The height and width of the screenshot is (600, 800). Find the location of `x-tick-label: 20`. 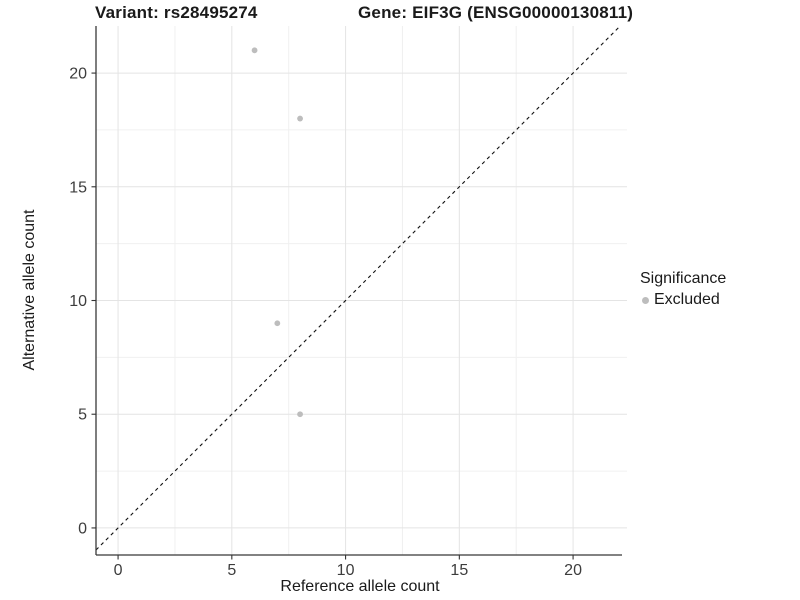

x-tick-label: 20 is located at coordinates (573, 570).